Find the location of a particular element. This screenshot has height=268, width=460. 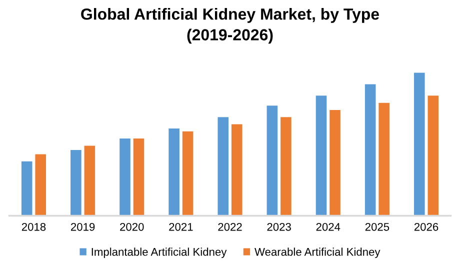

legend-label: Implantable Artificial Kidney is located at coordinates (159, 253).